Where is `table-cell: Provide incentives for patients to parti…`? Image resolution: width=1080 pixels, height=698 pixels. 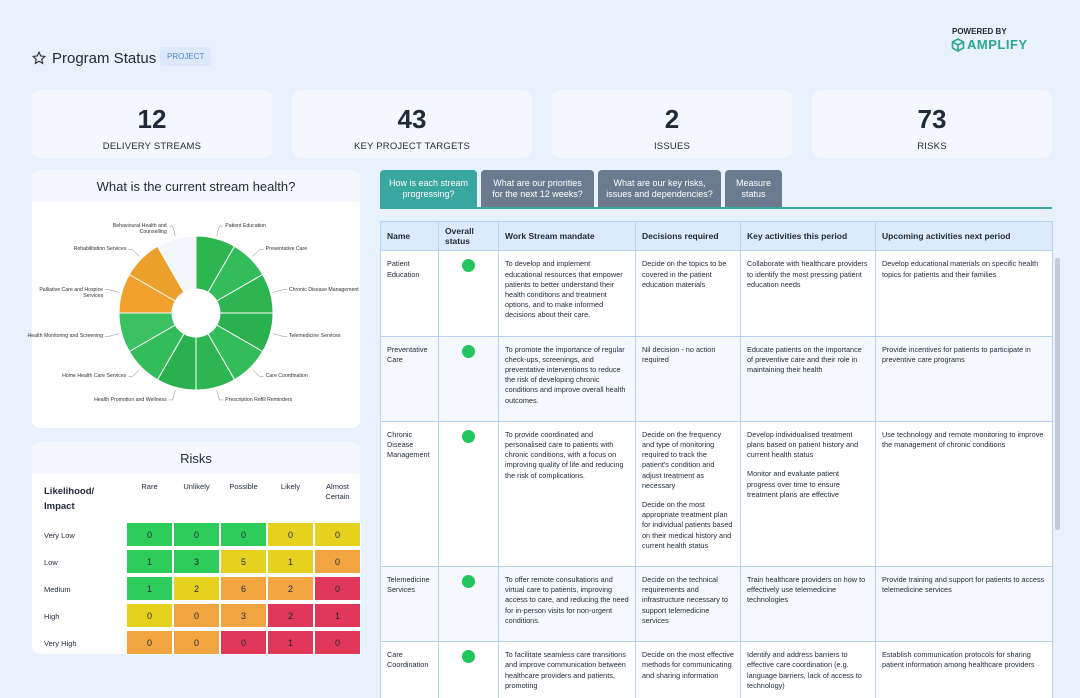
table-cell: Provide incentives for patients to parti… is located at coordinates (964, 378).